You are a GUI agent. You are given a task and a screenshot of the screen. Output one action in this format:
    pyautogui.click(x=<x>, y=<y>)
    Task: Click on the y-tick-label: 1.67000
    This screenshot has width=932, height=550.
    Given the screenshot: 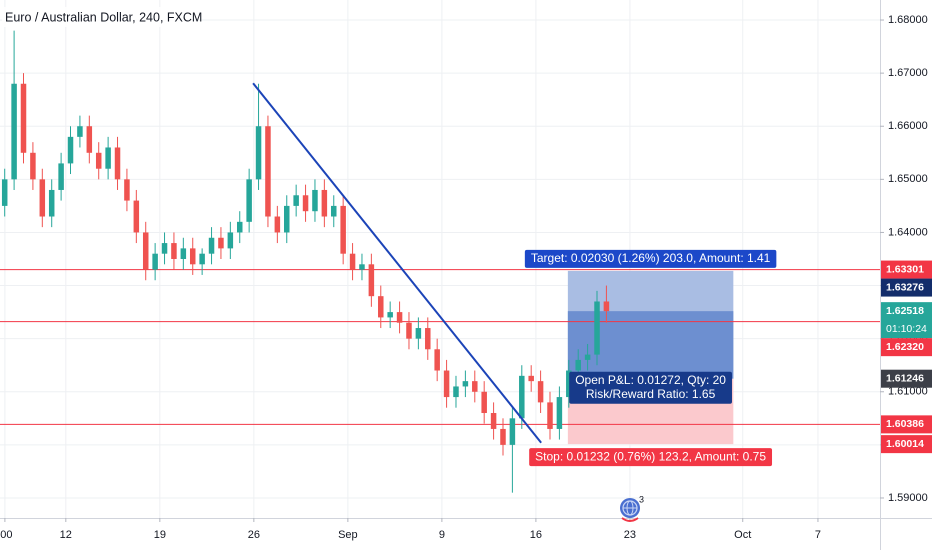 What is the action you would take?
    pyautogui.click(x=908, y=73)
    